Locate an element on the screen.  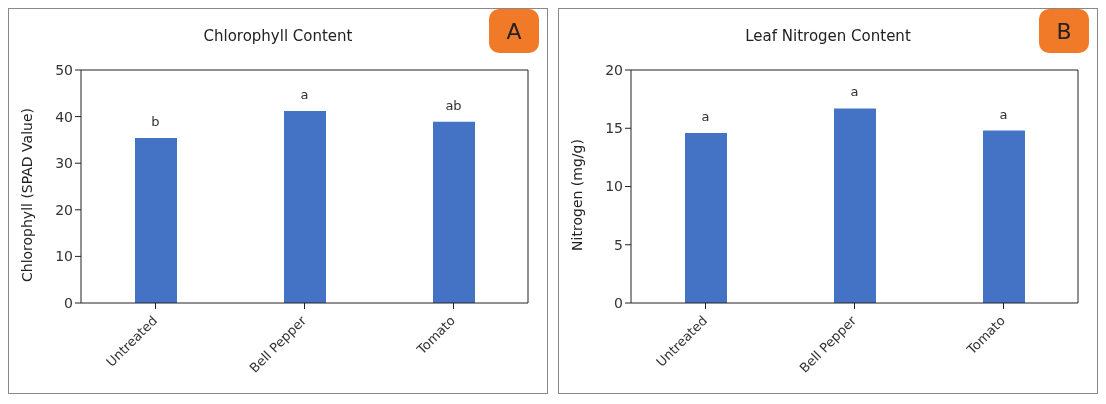
y-tick-label: 40 is located at coordinates (64, 116).